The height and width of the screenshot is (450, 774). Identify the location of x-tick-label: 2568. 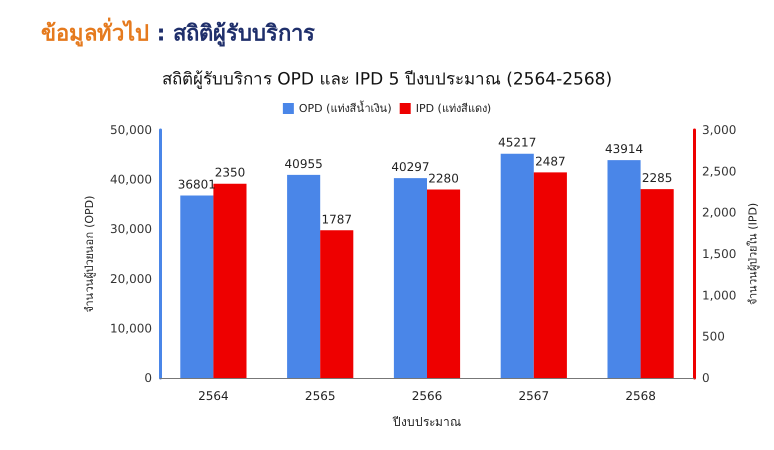
(640, 396).